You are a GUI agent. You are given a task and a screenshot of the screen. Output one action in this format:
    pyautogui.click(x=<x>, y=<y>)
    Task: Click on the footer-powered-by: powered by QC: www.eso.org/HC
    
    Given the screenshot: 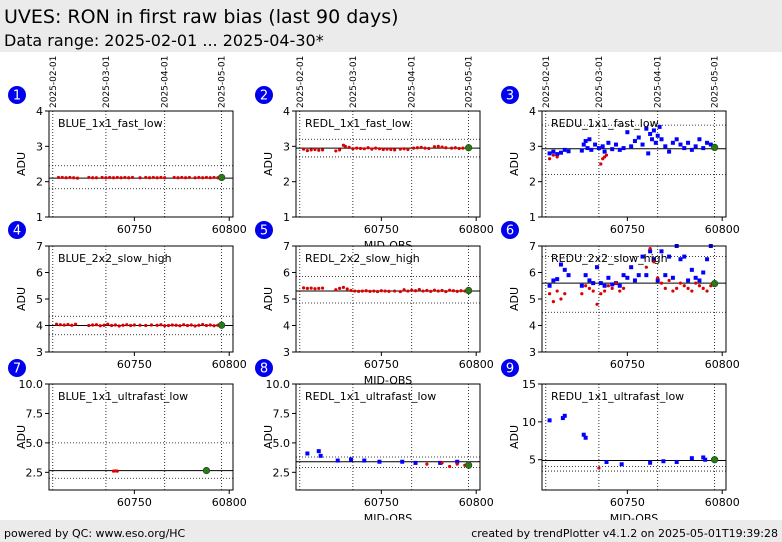 What is the action you would take?
    pyautogui.click(x=95, y=533)
    